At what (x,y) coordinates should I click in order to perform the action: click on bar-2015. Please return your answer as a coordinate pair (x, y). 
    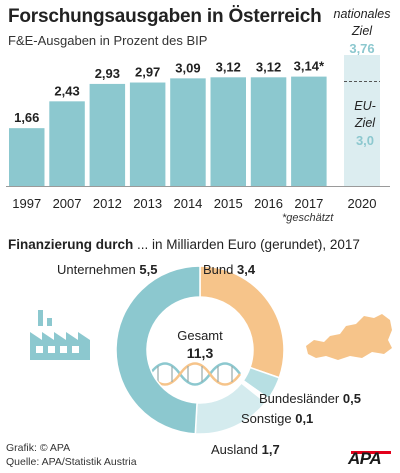
    Looking at the image, I should click on (228, 131).